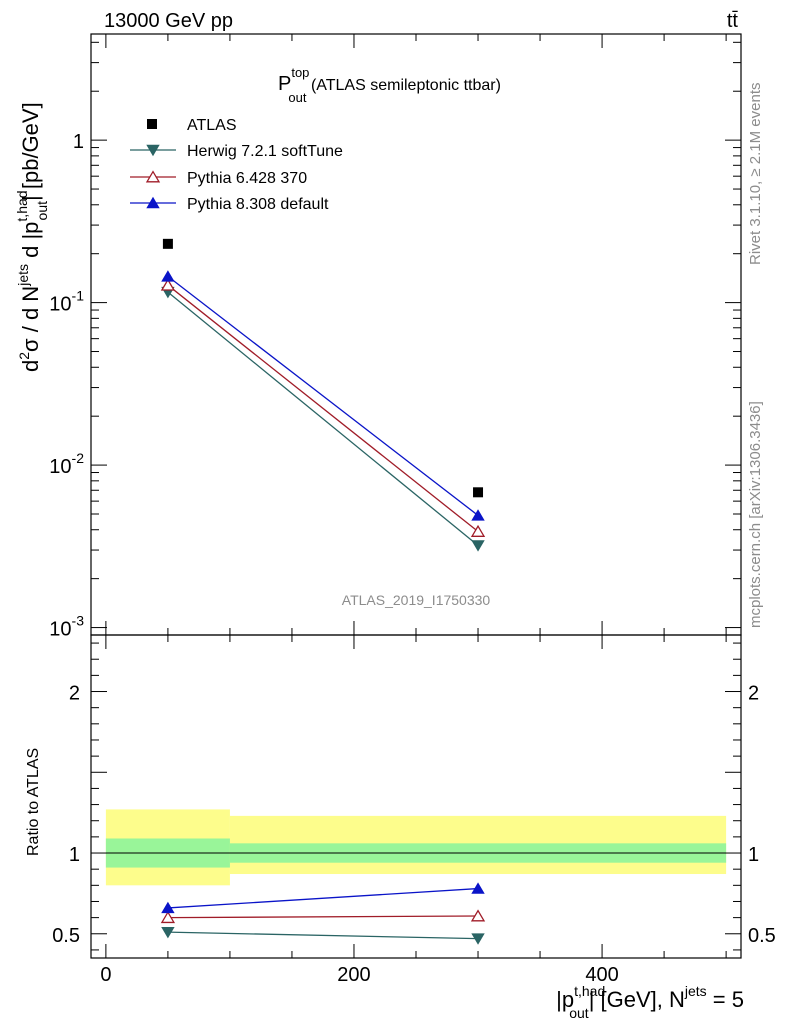 The height and width of the screenshot is (1024, 786). What do you see at coordinates (478, 546) in the screenshot?
I see `main-point-herwig` at bounding box center [478, 546].